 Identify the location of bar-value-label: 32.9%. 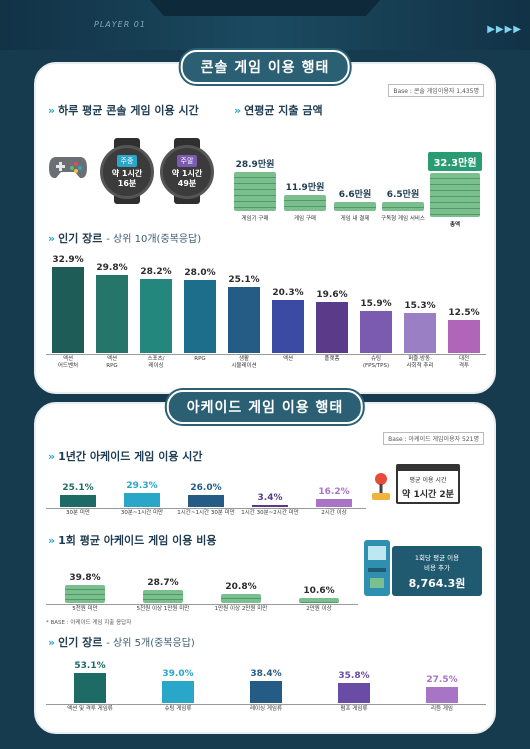
(68, 260).